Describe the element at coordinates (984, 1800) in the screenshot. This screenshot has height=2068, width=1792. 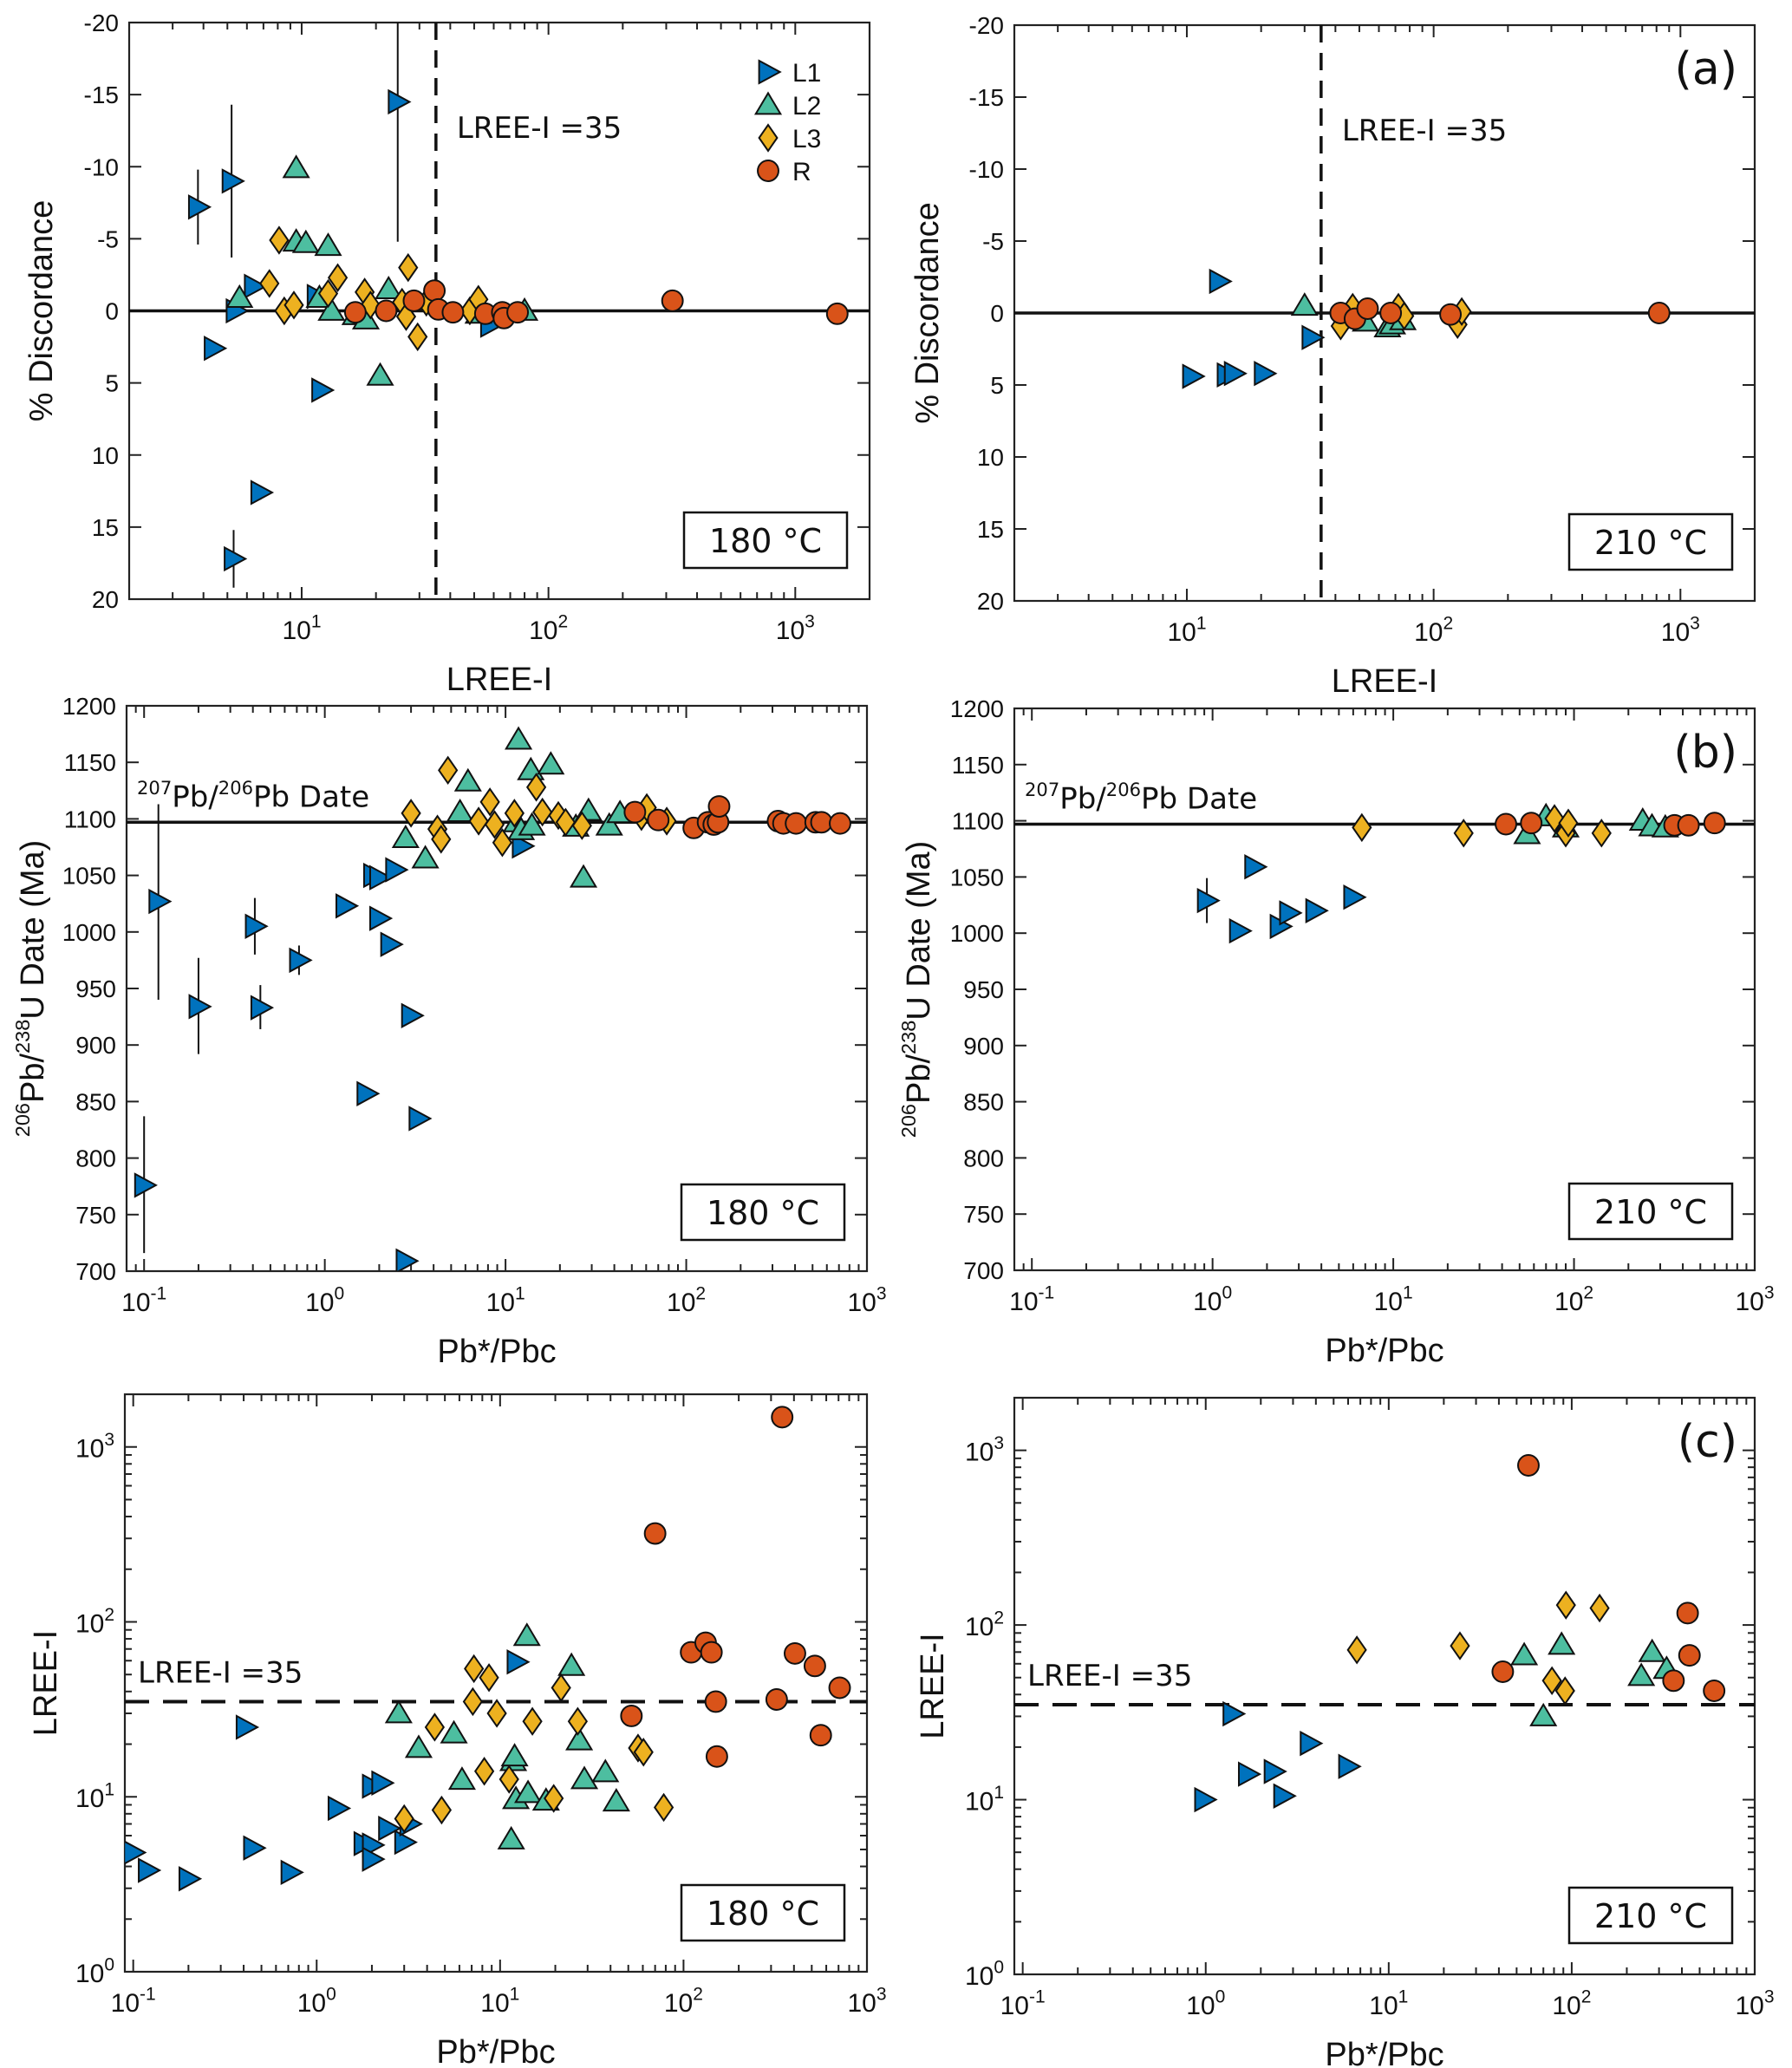
I see `y-tick-label: 10¹` at that location.